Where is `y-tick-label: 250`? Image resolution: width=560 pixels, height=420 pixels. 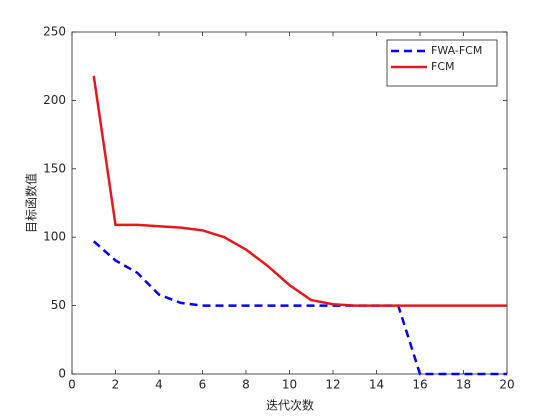 y-tick-label: 250 is located at coordinates (54, 32).